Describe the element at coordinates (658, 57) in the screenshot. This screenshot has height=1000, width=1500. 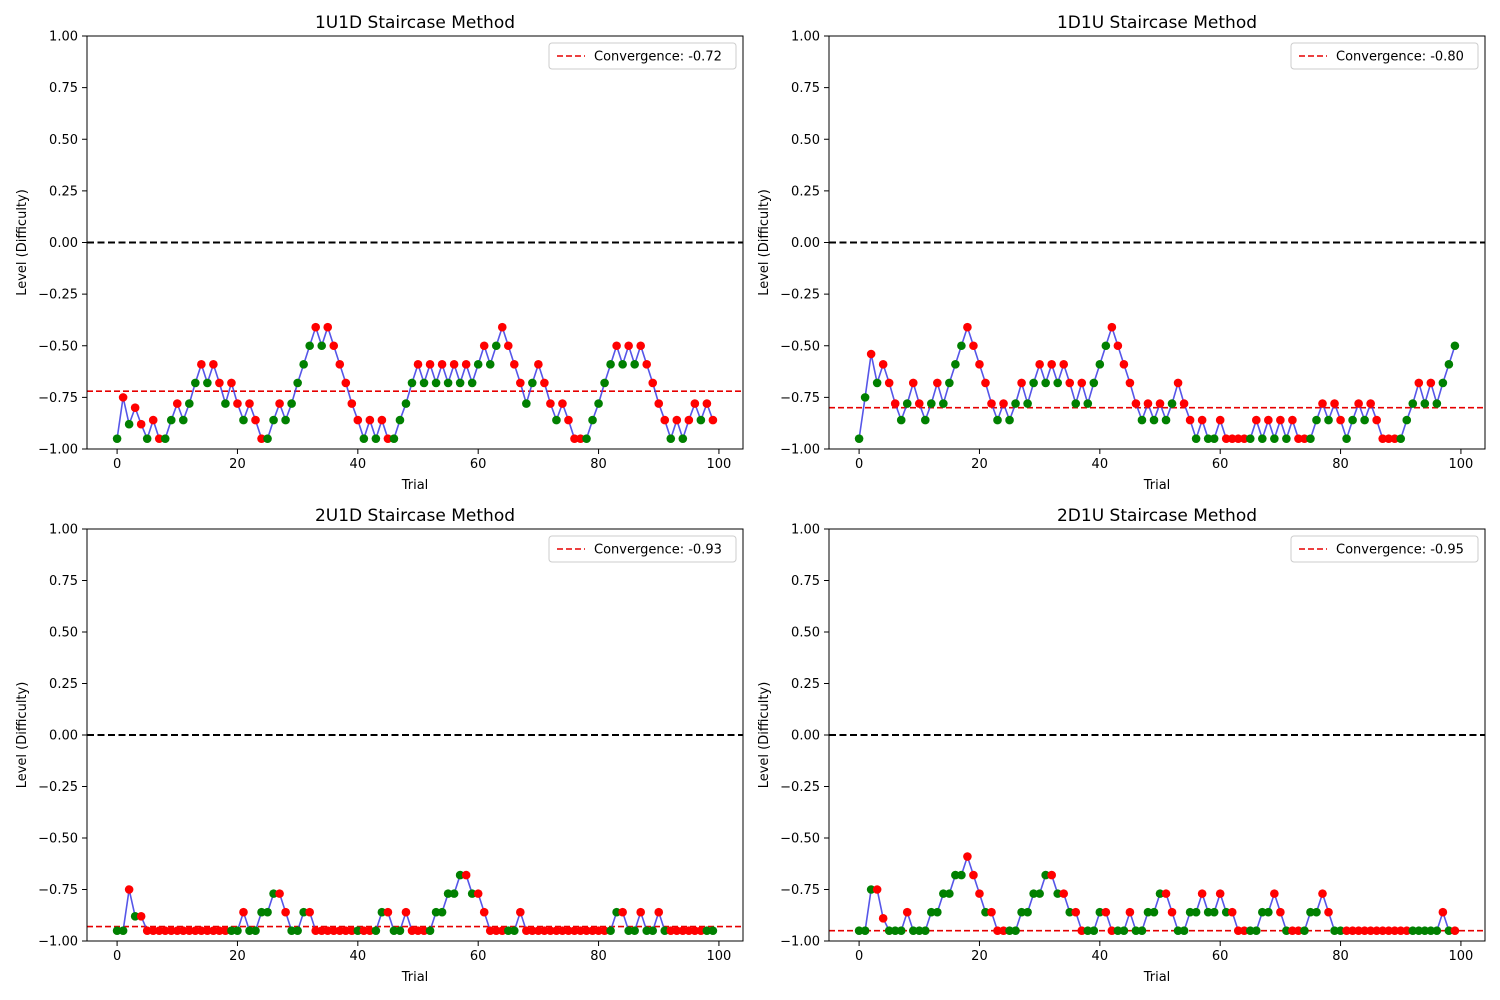
I see `legend-label: Convergence: -0.72` at that location.